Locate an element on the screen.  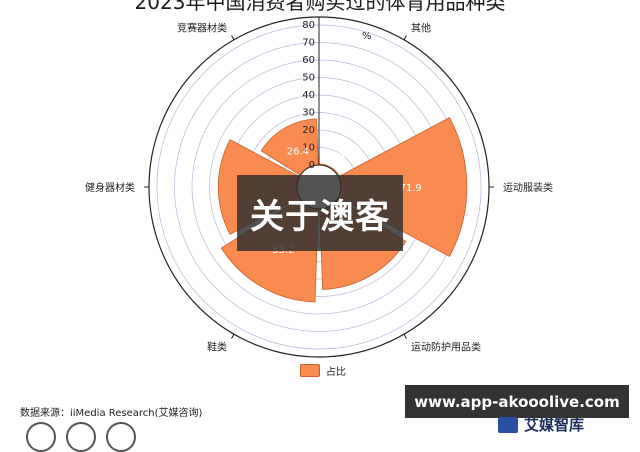
value-label: 0.6 is located at coordinates (337, 157).